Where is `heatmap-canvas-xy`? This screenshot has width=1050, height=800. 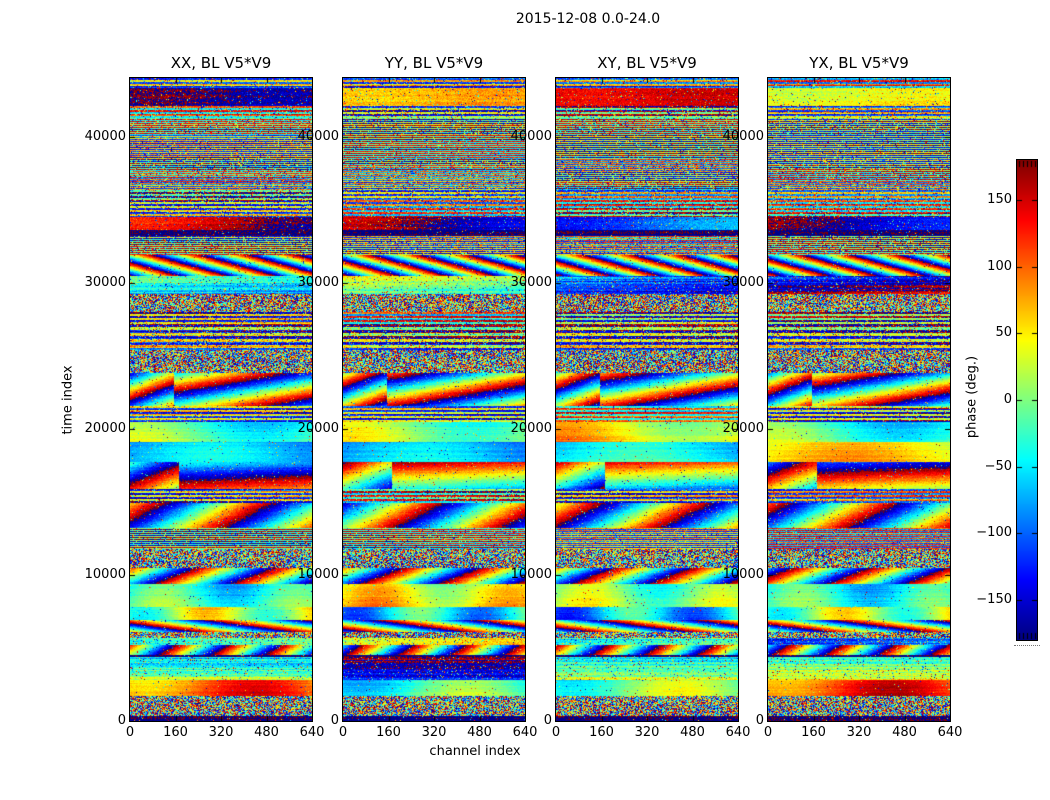
heatmap-canvas-xy is located at coordinates (647, 399).